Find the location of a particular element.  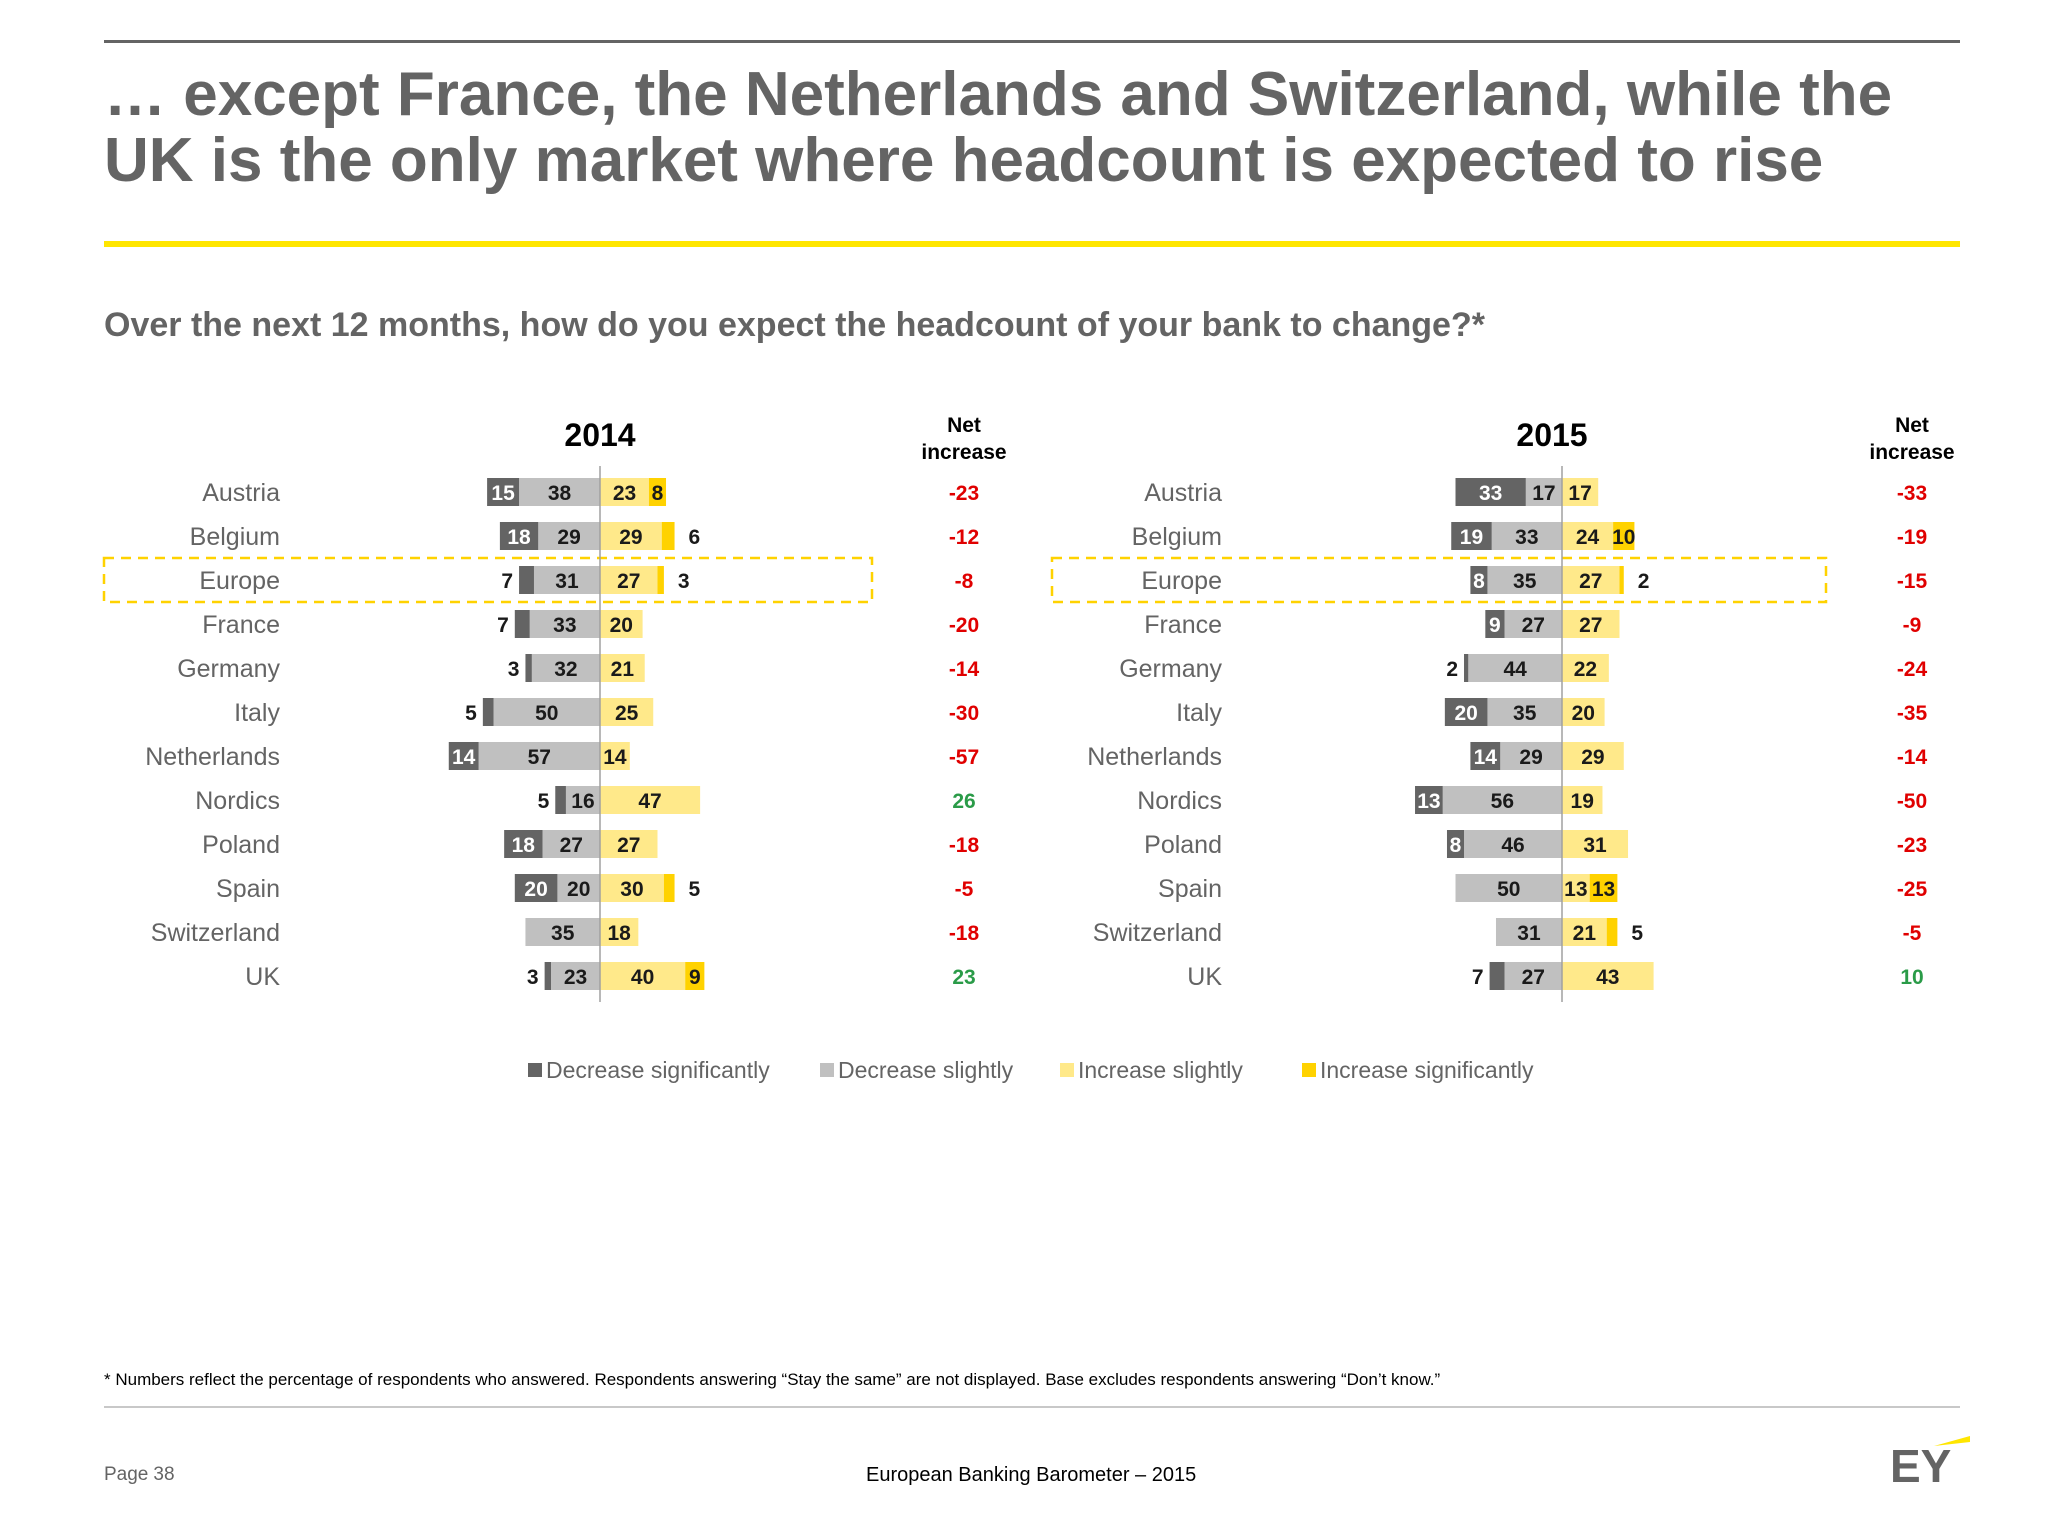

chart-2015-label-switzerland-increase-slightly: 21 is located at coordinates (1585, 933).